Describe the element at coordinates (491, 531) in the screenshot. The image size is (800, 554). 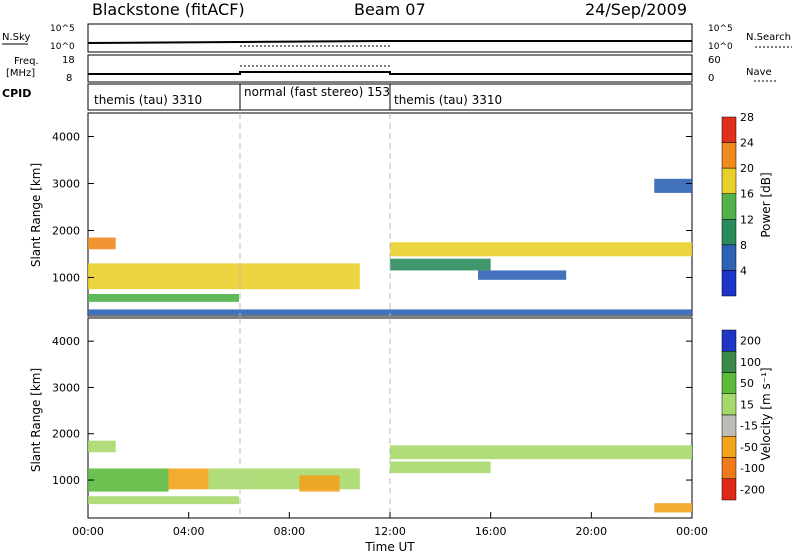
I see `xtick-label: 16:00` at that location.